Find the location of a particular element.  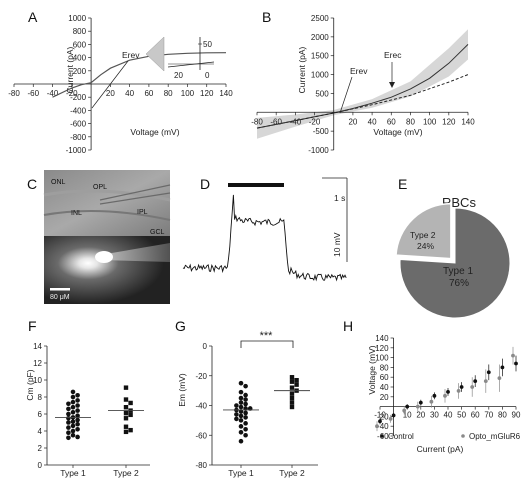

panel-f-ytick-label: 12 is located at coordinates (37, 363).